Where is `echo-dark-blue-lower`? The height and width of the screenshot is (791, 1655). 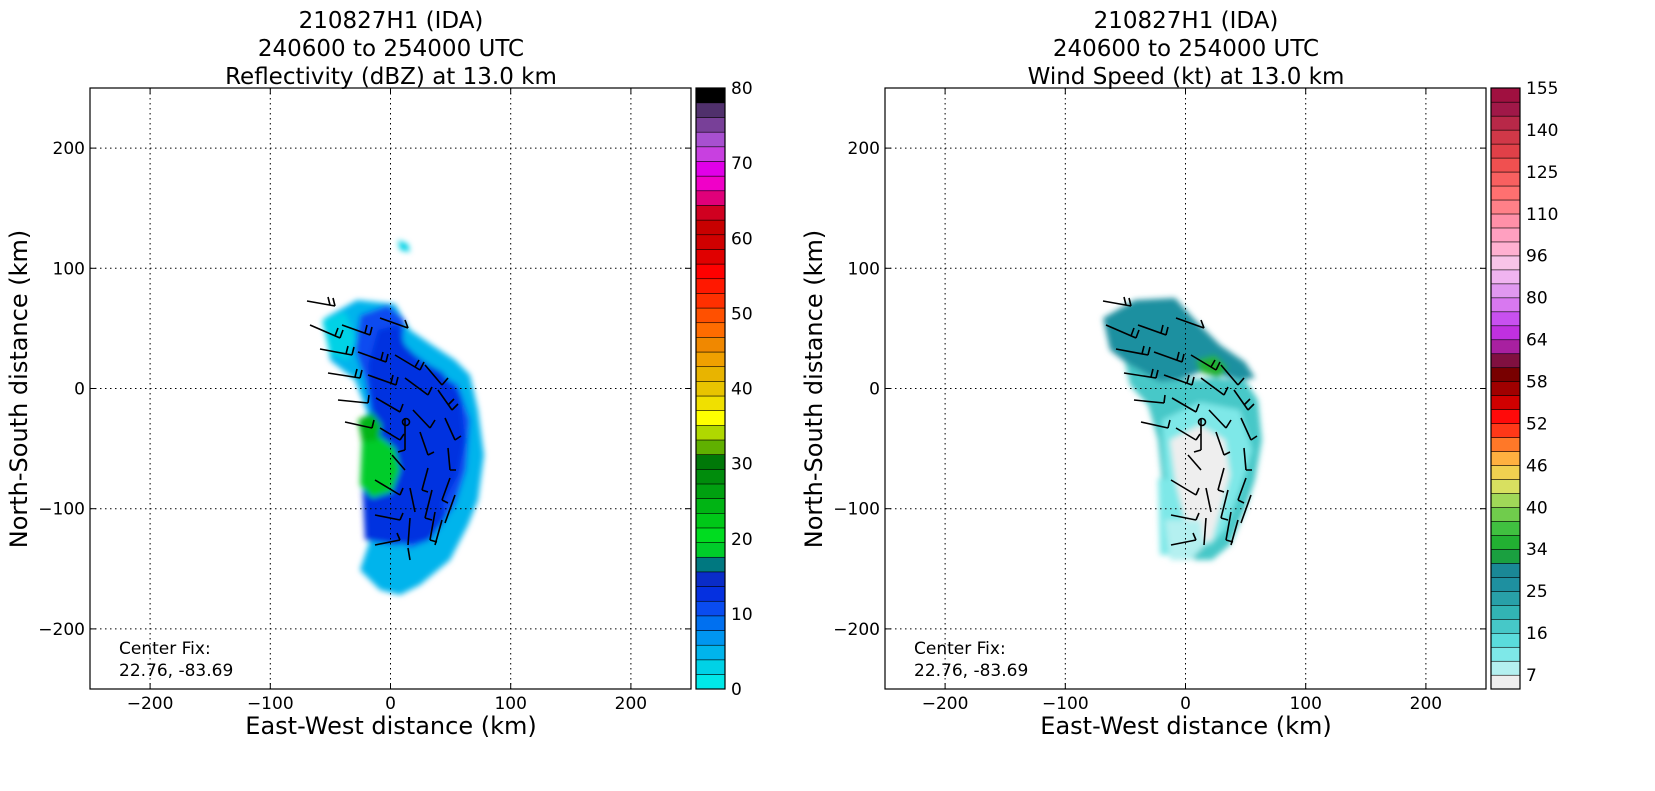 echo-dark-blue-lower is located at coordinates (403, 512).